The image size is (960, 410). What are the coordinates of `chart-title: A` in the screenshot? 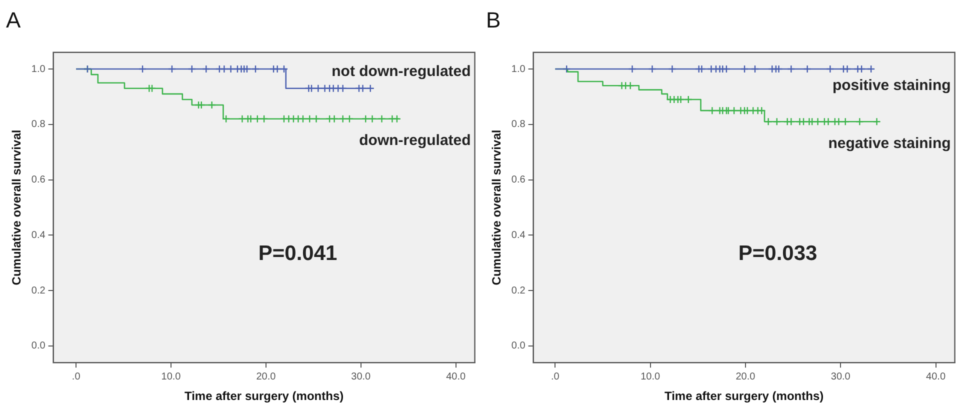 It's located at (13, 19).